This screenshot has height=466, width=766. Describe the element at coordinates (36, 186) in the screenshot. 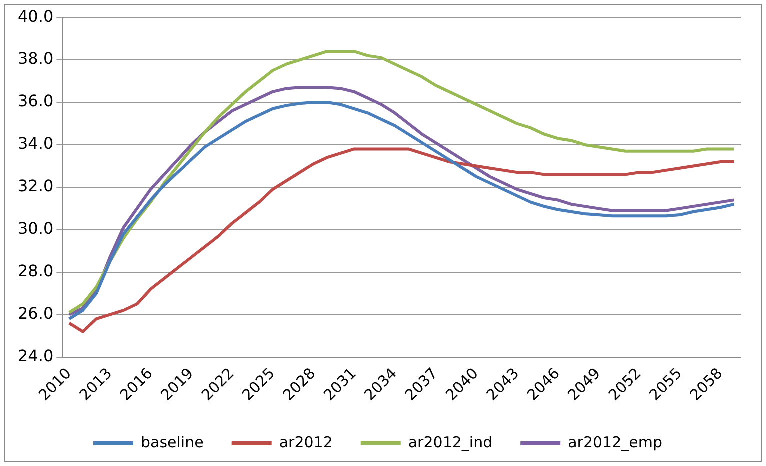

I see `y-tick-label: 32.0` at that location.